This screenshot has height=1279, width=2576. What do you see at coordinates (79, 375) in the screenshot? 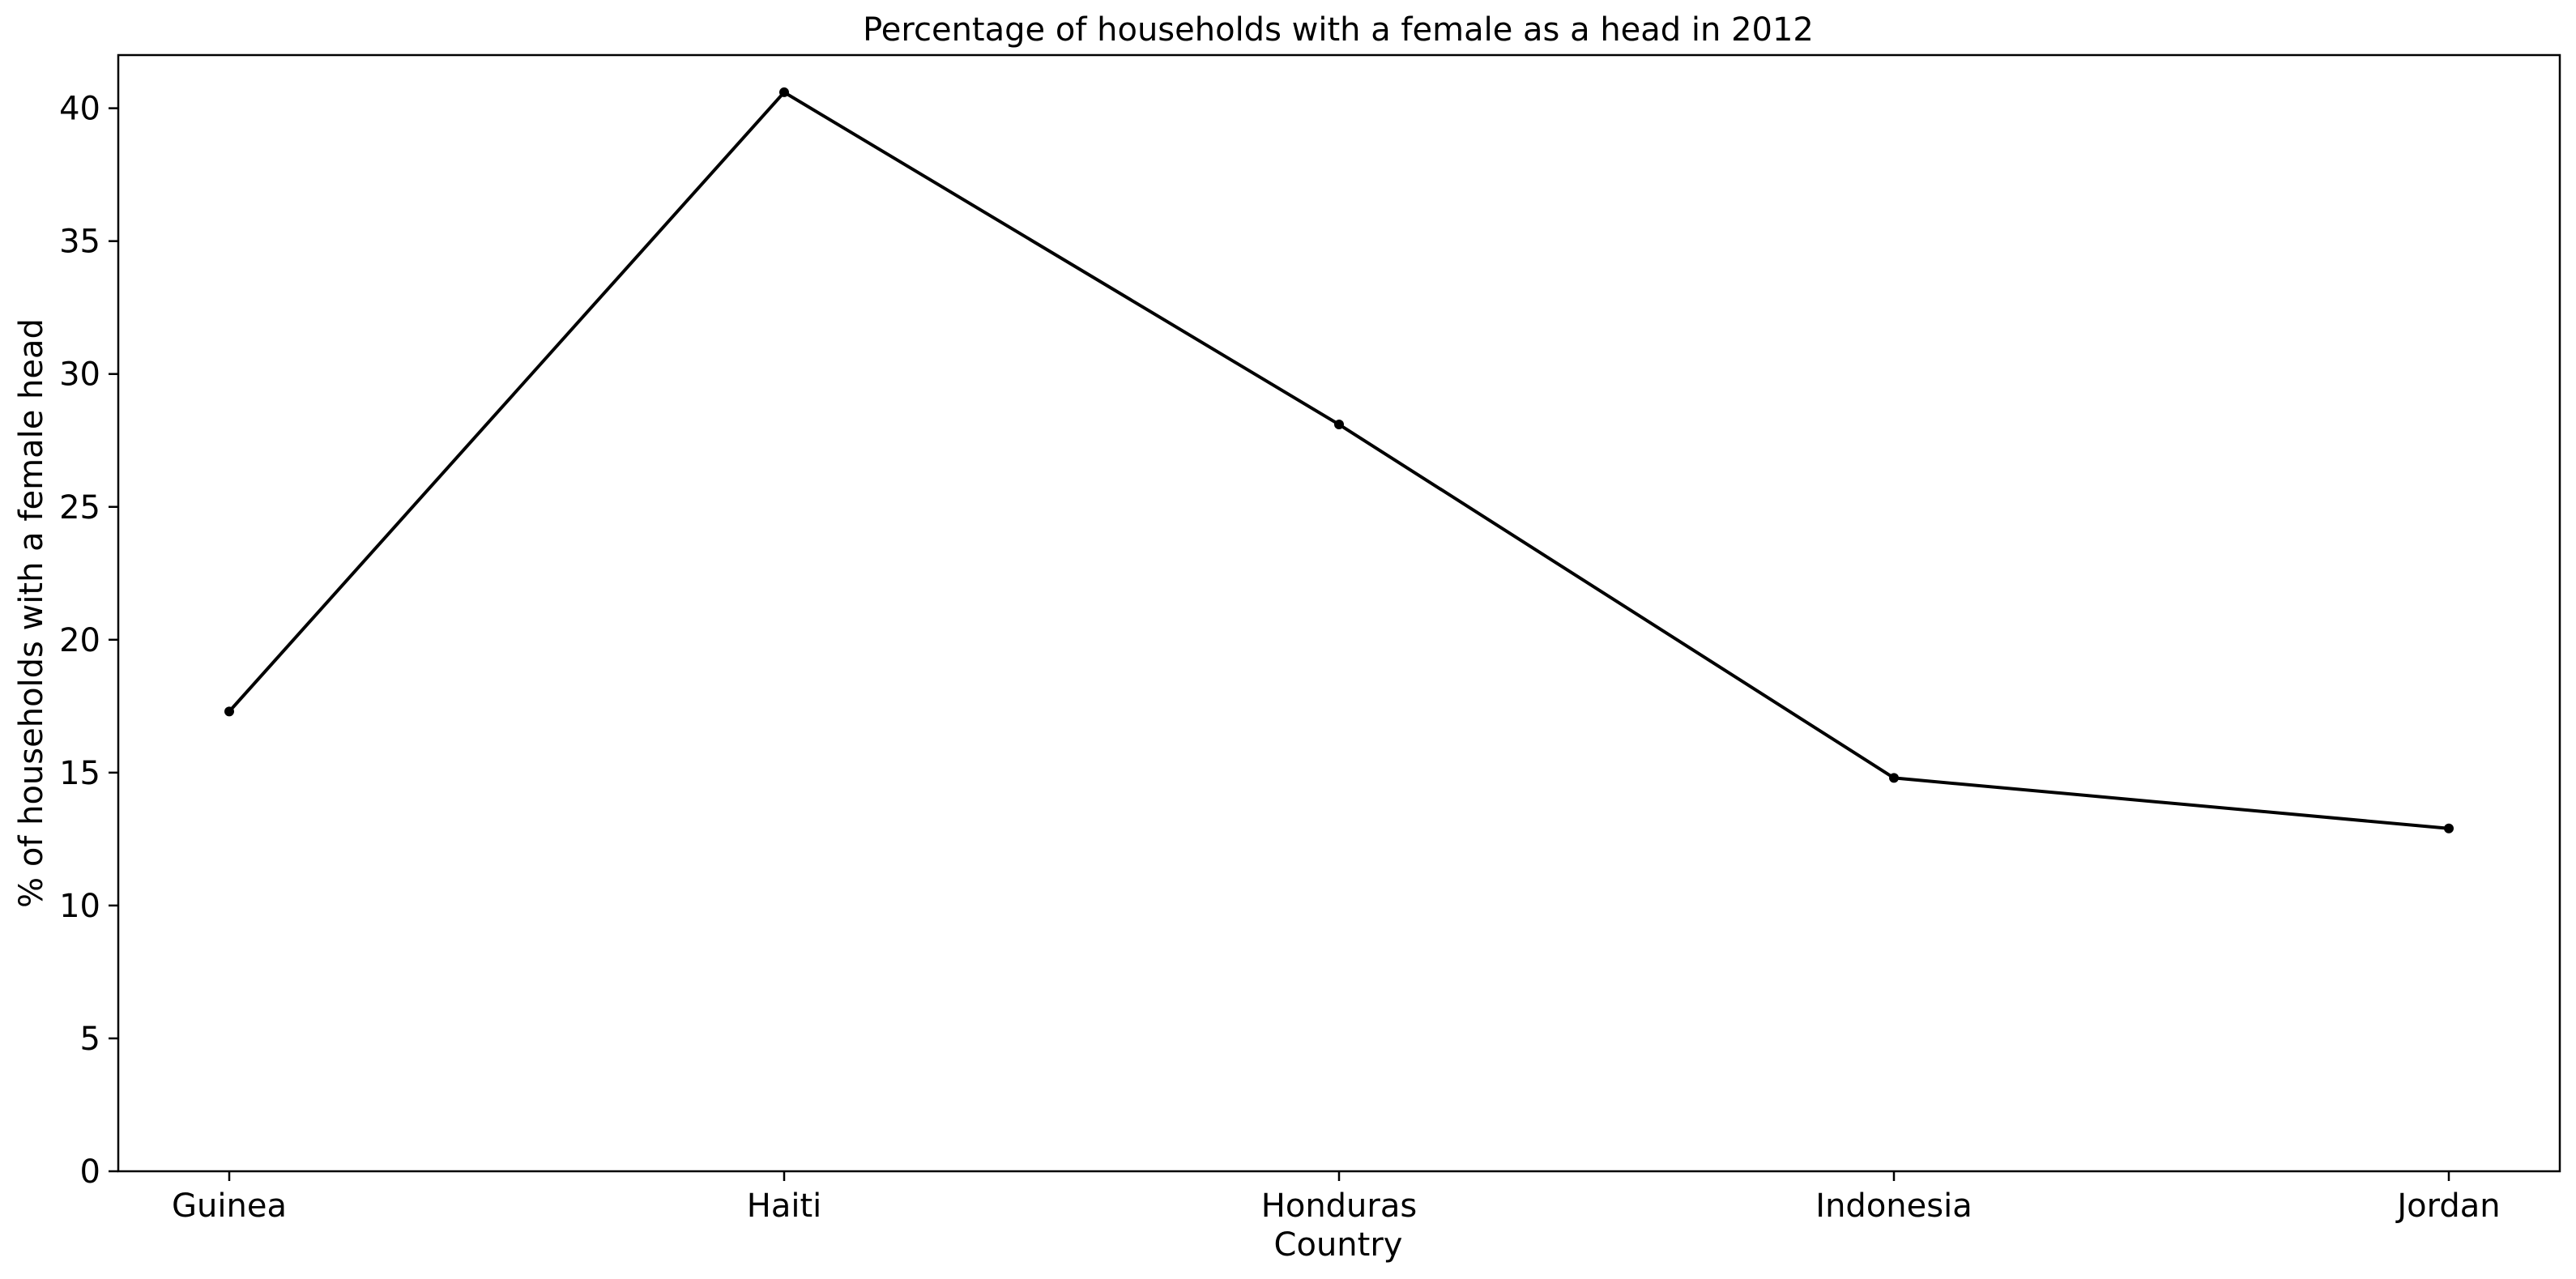
I see `y-tick-label: 30` at bounding box center [79, 375].